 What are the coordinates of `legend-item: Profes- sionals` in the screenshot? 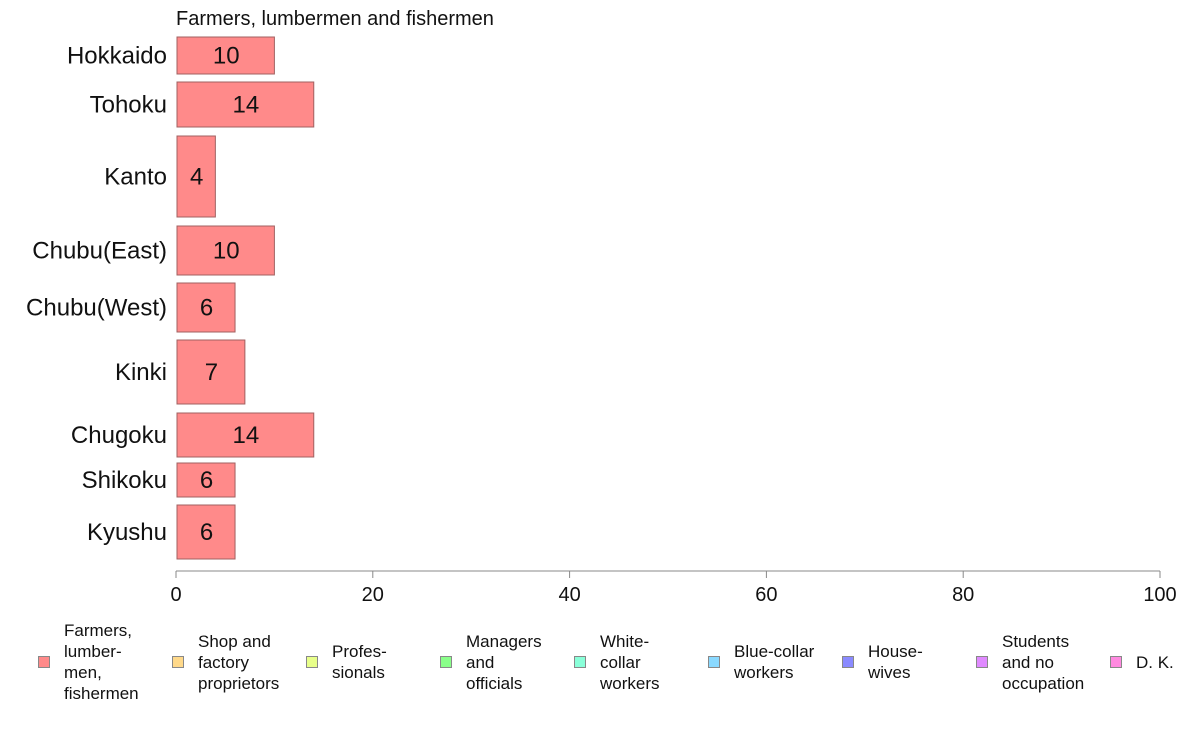 It's located at (346, 662).